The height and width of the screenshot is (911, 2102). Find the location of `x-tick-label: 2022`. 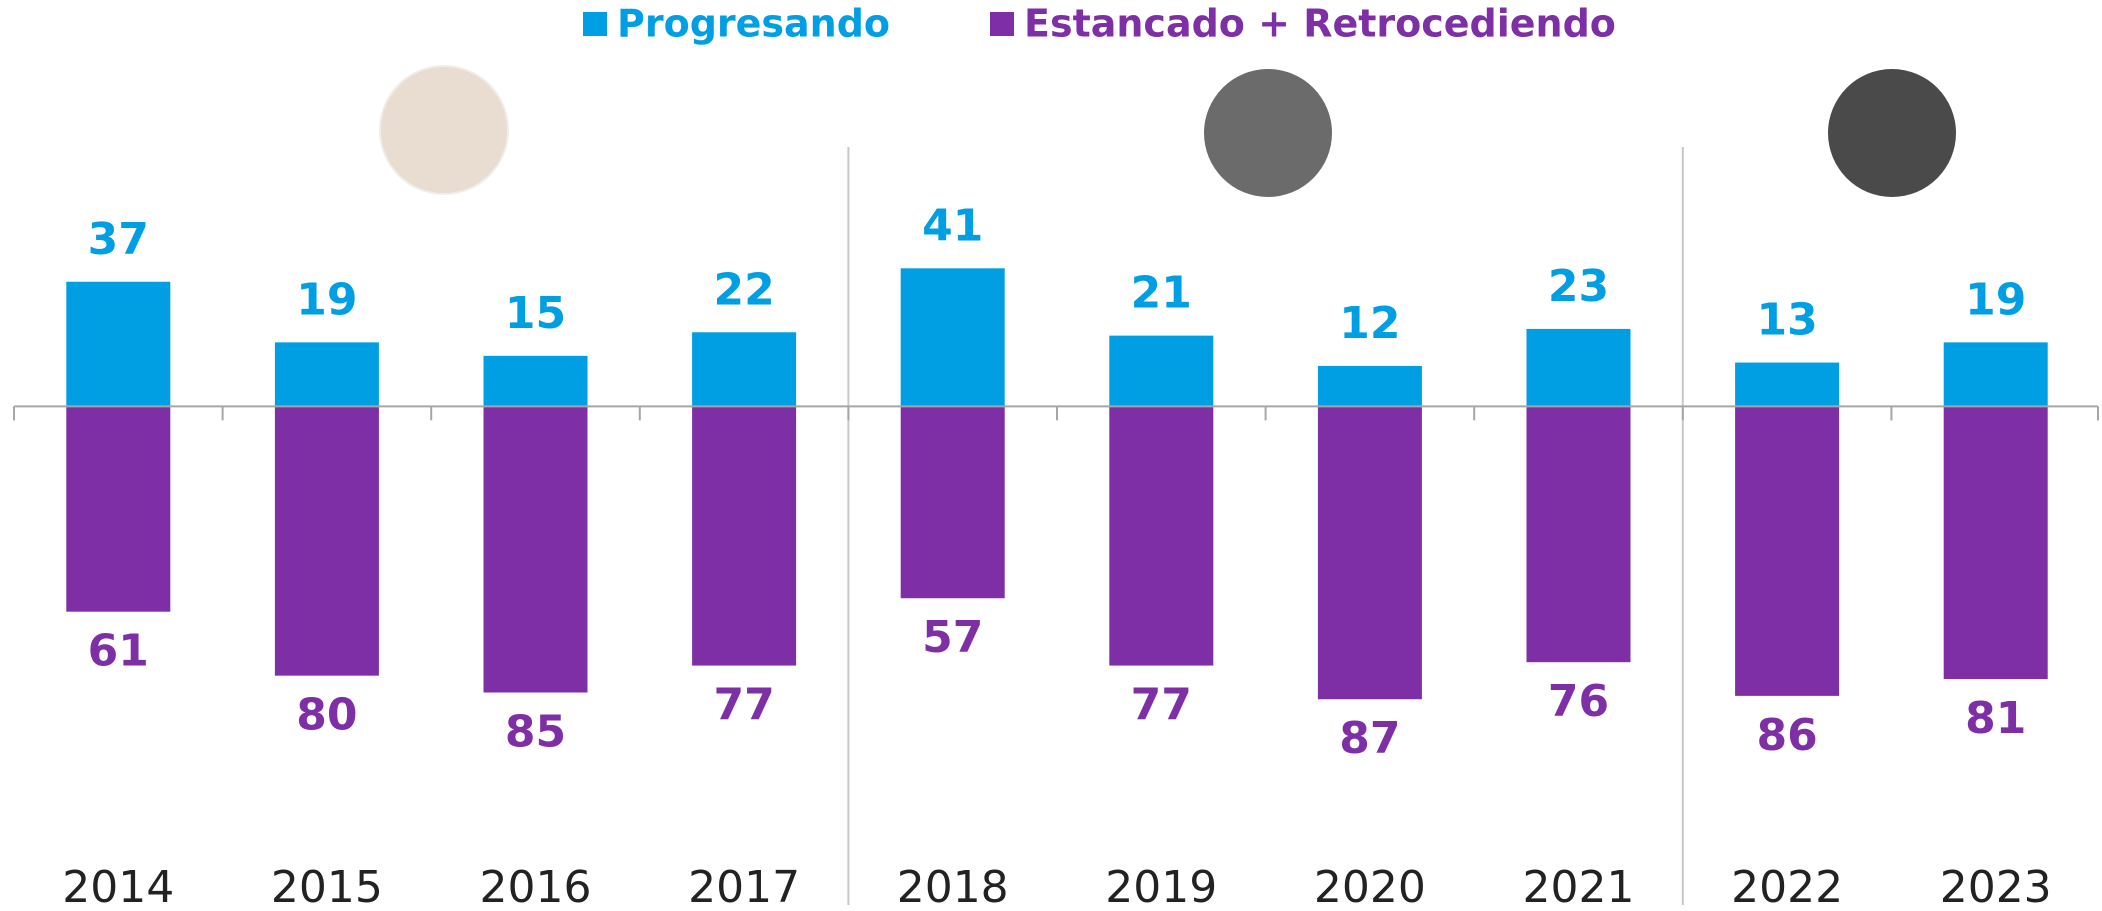

x-tick-label: 2022 is located at coordinates (1787, 886).